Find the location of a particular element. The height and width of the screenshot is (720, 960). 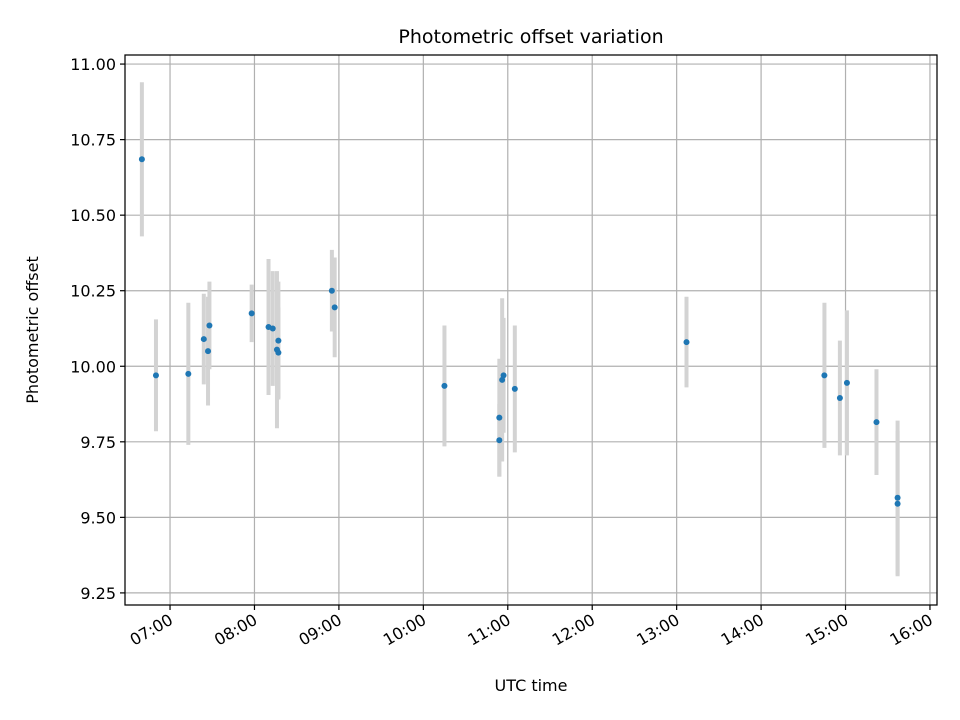

x-tick-label: 13:00 is located at coordinates (657, 630).